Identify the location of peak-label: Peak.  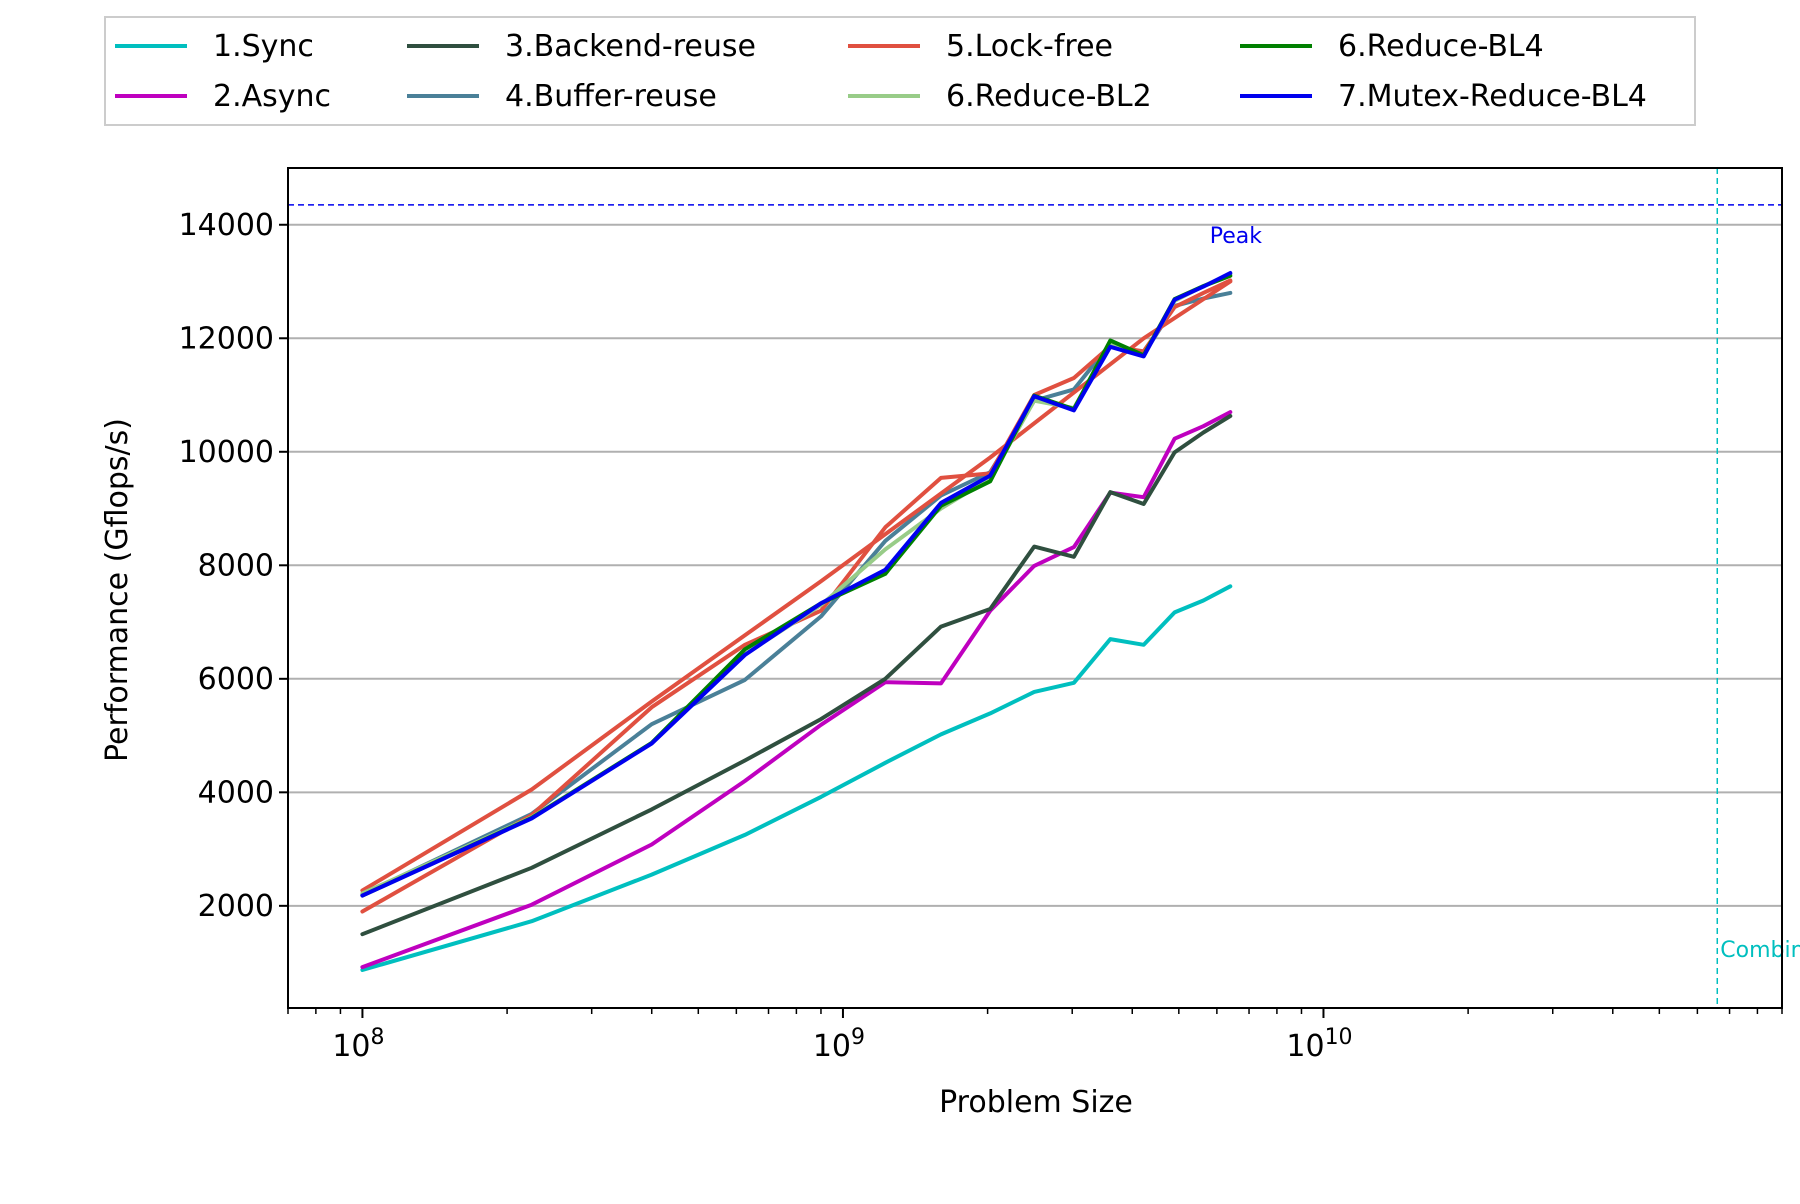
(1236, 236).